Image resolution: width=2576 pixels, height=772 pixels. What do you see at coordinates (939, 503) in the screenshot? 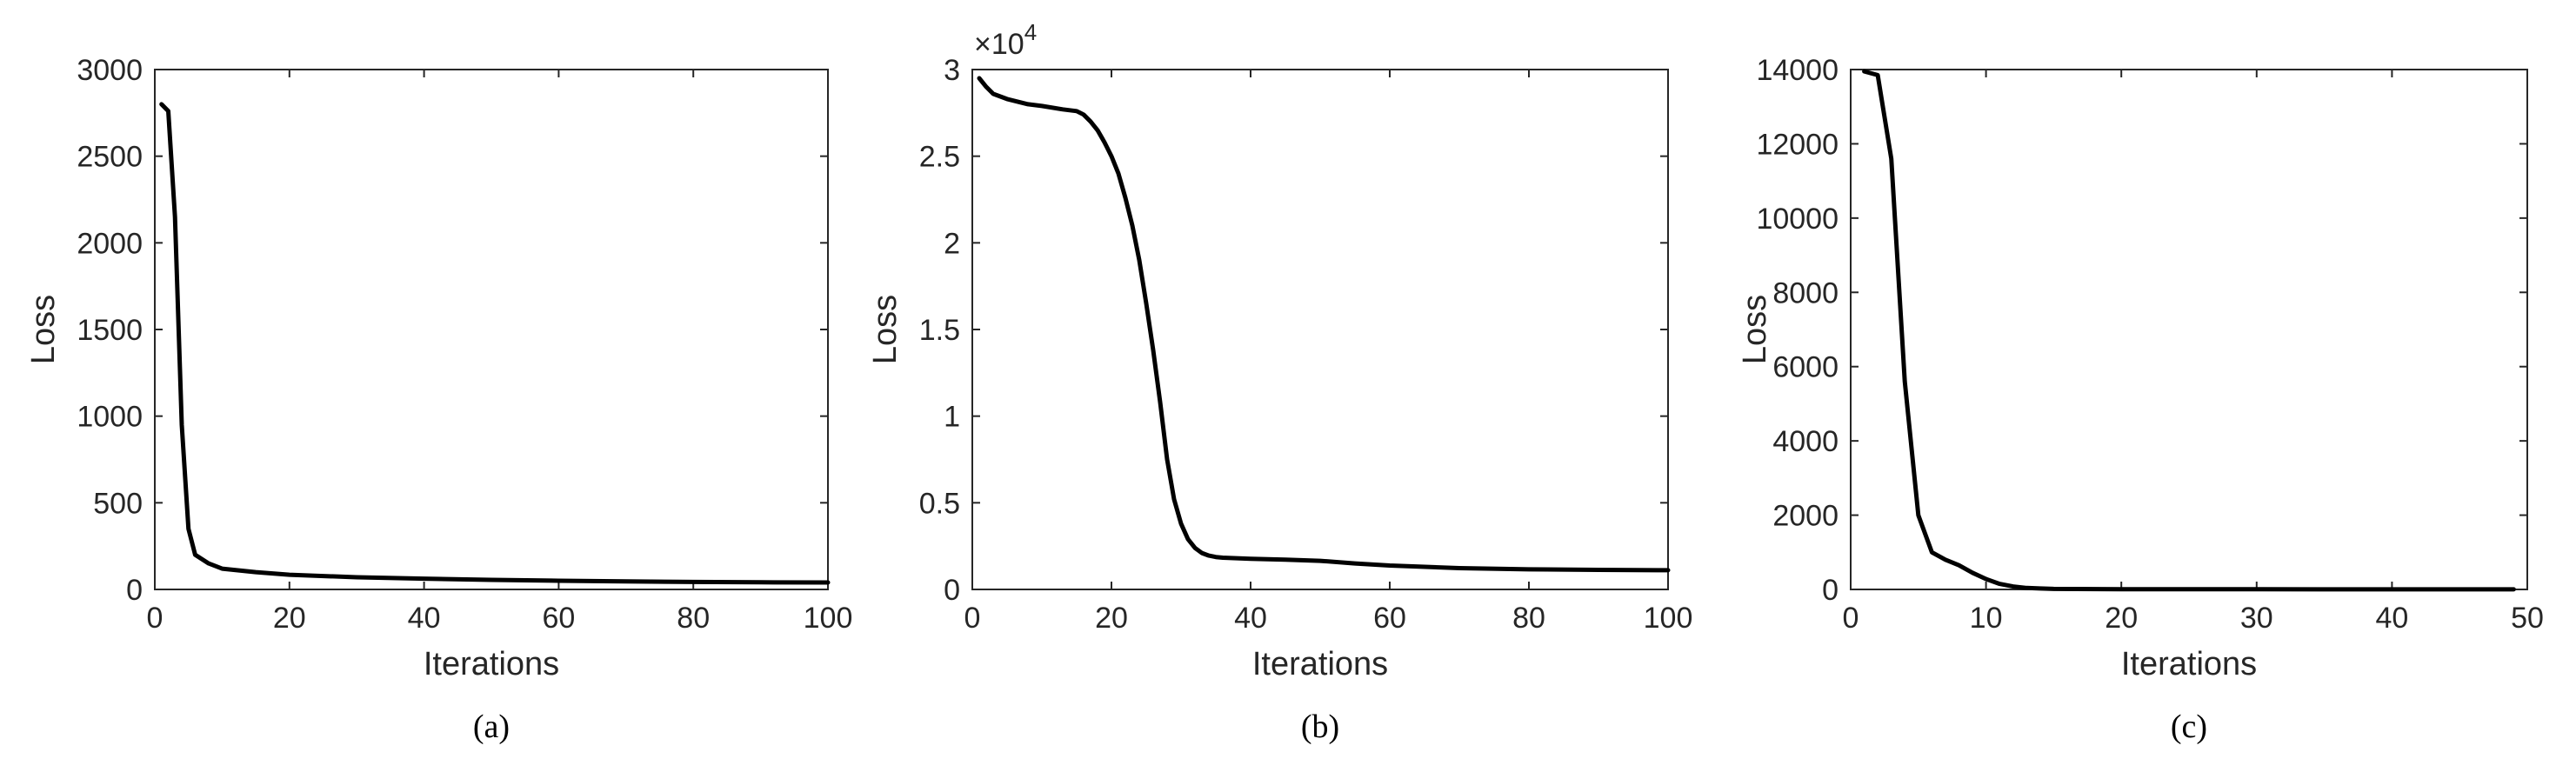
I see `y-tick-label: 0.5` at bounding box center [939, 503].